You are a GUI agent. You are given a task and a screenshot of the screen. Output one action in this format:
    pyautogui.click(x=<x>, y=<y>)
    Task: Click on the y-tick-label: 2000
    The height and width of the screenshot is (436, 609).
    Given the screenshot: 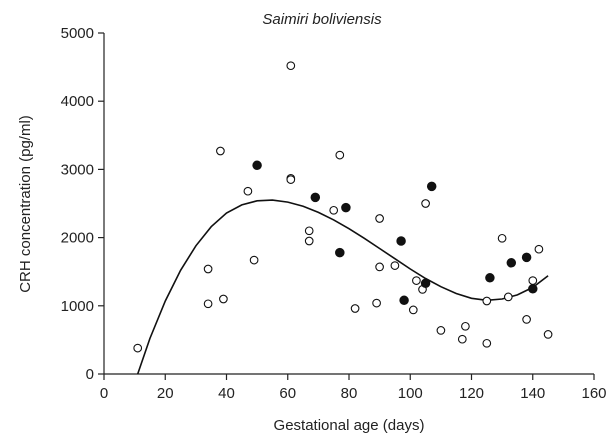 What is the action you would take?
    pyautogui.click(x=77, y=238)
    